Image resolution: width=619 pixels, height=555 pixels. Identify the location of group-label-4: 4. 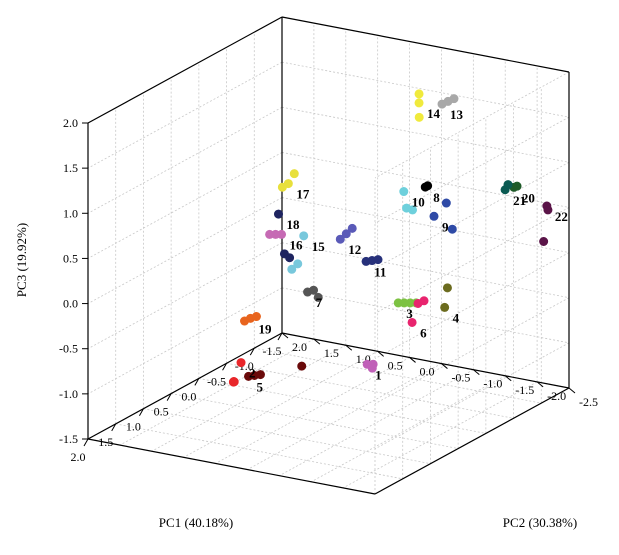
(456, 317).